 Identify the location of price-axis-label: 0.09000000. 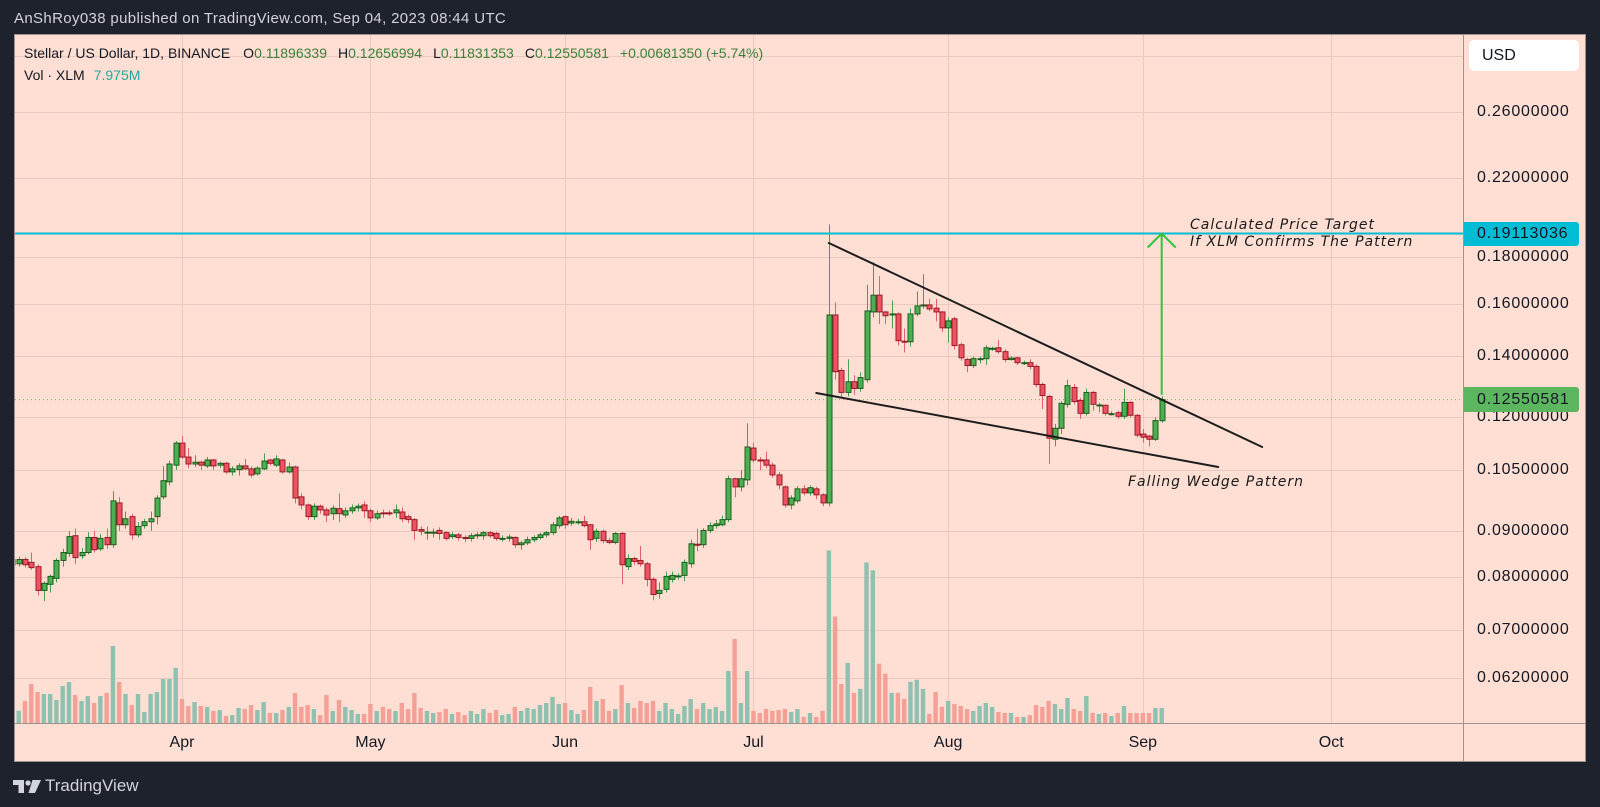
(1523, 530).